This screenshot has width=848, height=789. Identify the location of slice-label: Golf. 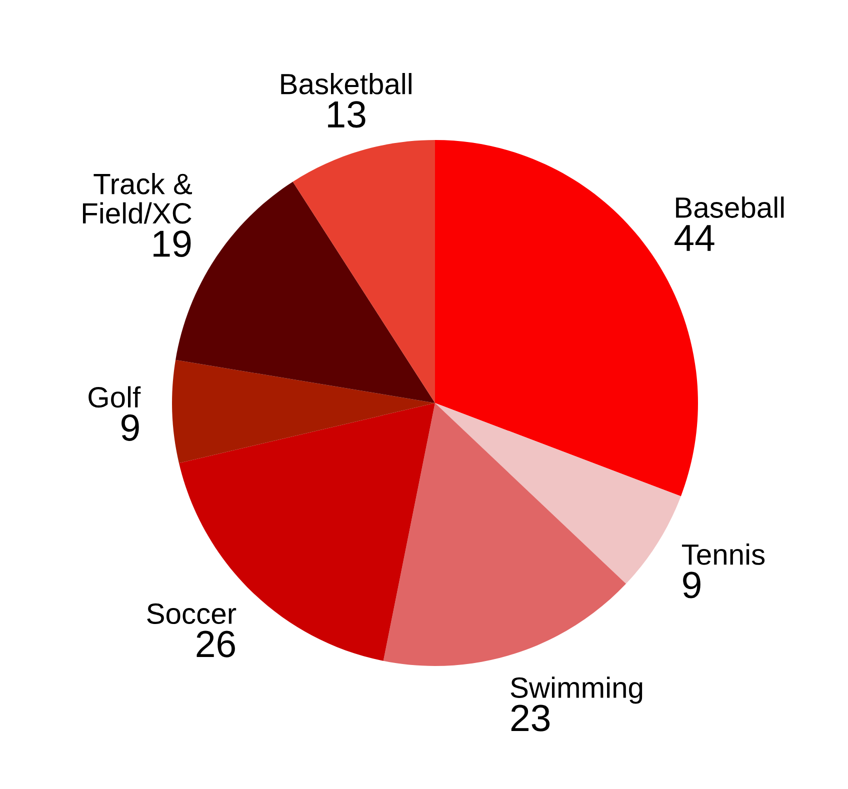
(114, 397).